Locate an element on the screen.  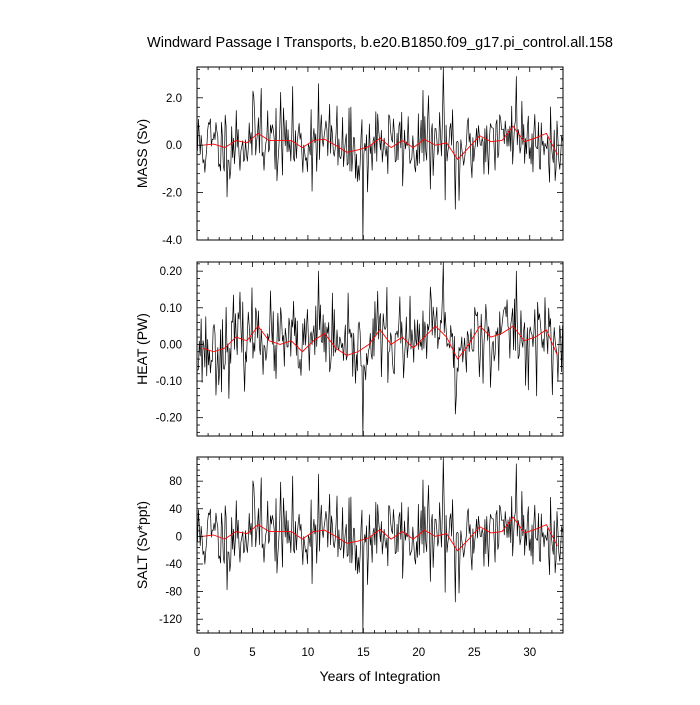
mass-y-tick-label: -4.0 is located at coordinates (172, 241).